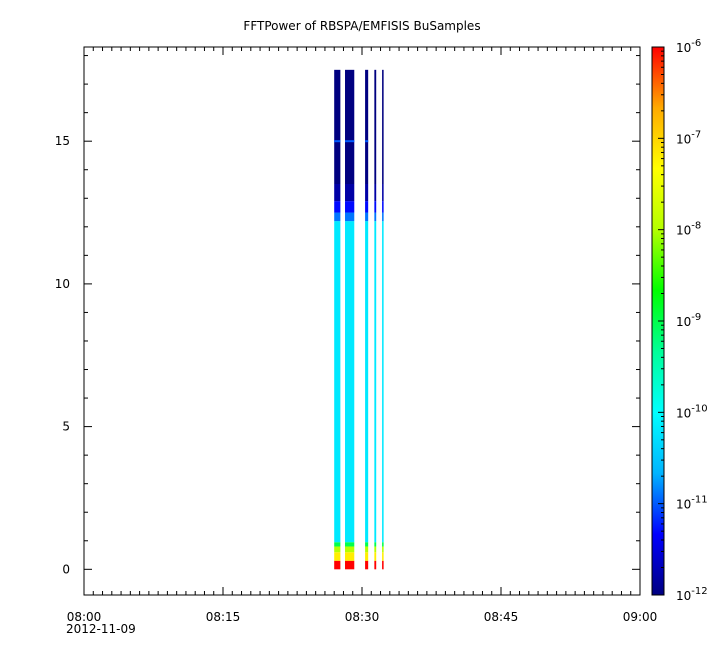 This screenshot has height=656, width=724. Describe the element at coordinates (692, 411) in the screenshot. I see `colorbar-tick-label: 10⁻¹⁰` at that location.